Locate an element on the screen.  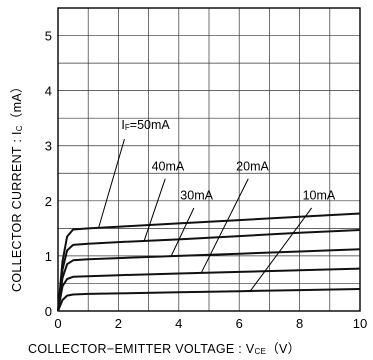
y-axis-title: COLLECTOR CURRENT : IC（mA） is located at coordinates (17, 186).